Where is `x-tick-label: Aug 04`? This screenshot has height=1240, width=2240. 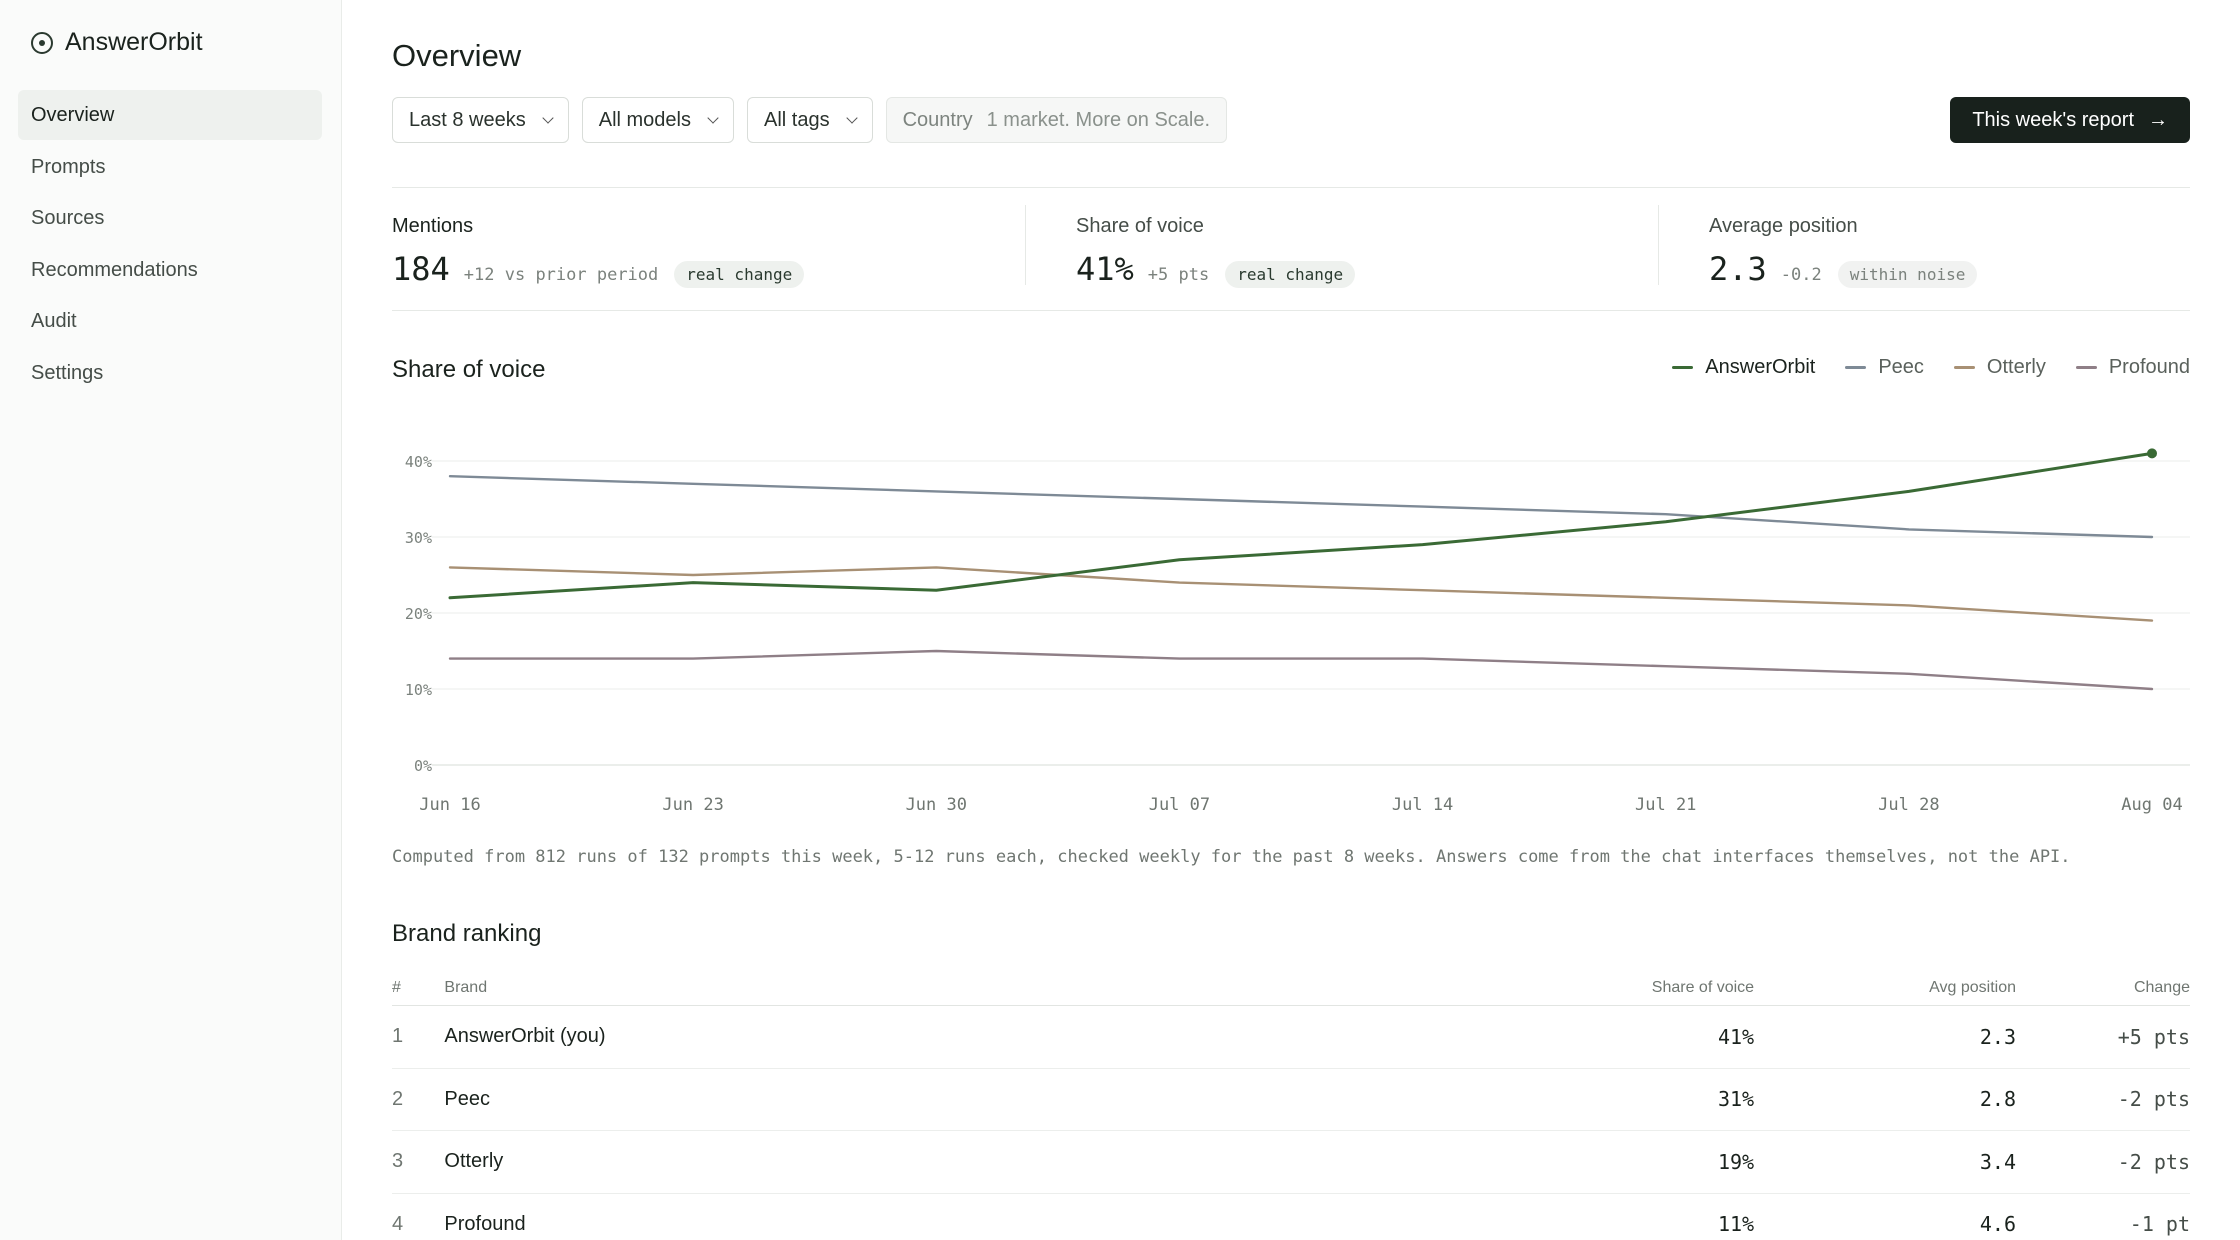
x-tick-label: Aug 04 is located at coordinates (2151, 805).